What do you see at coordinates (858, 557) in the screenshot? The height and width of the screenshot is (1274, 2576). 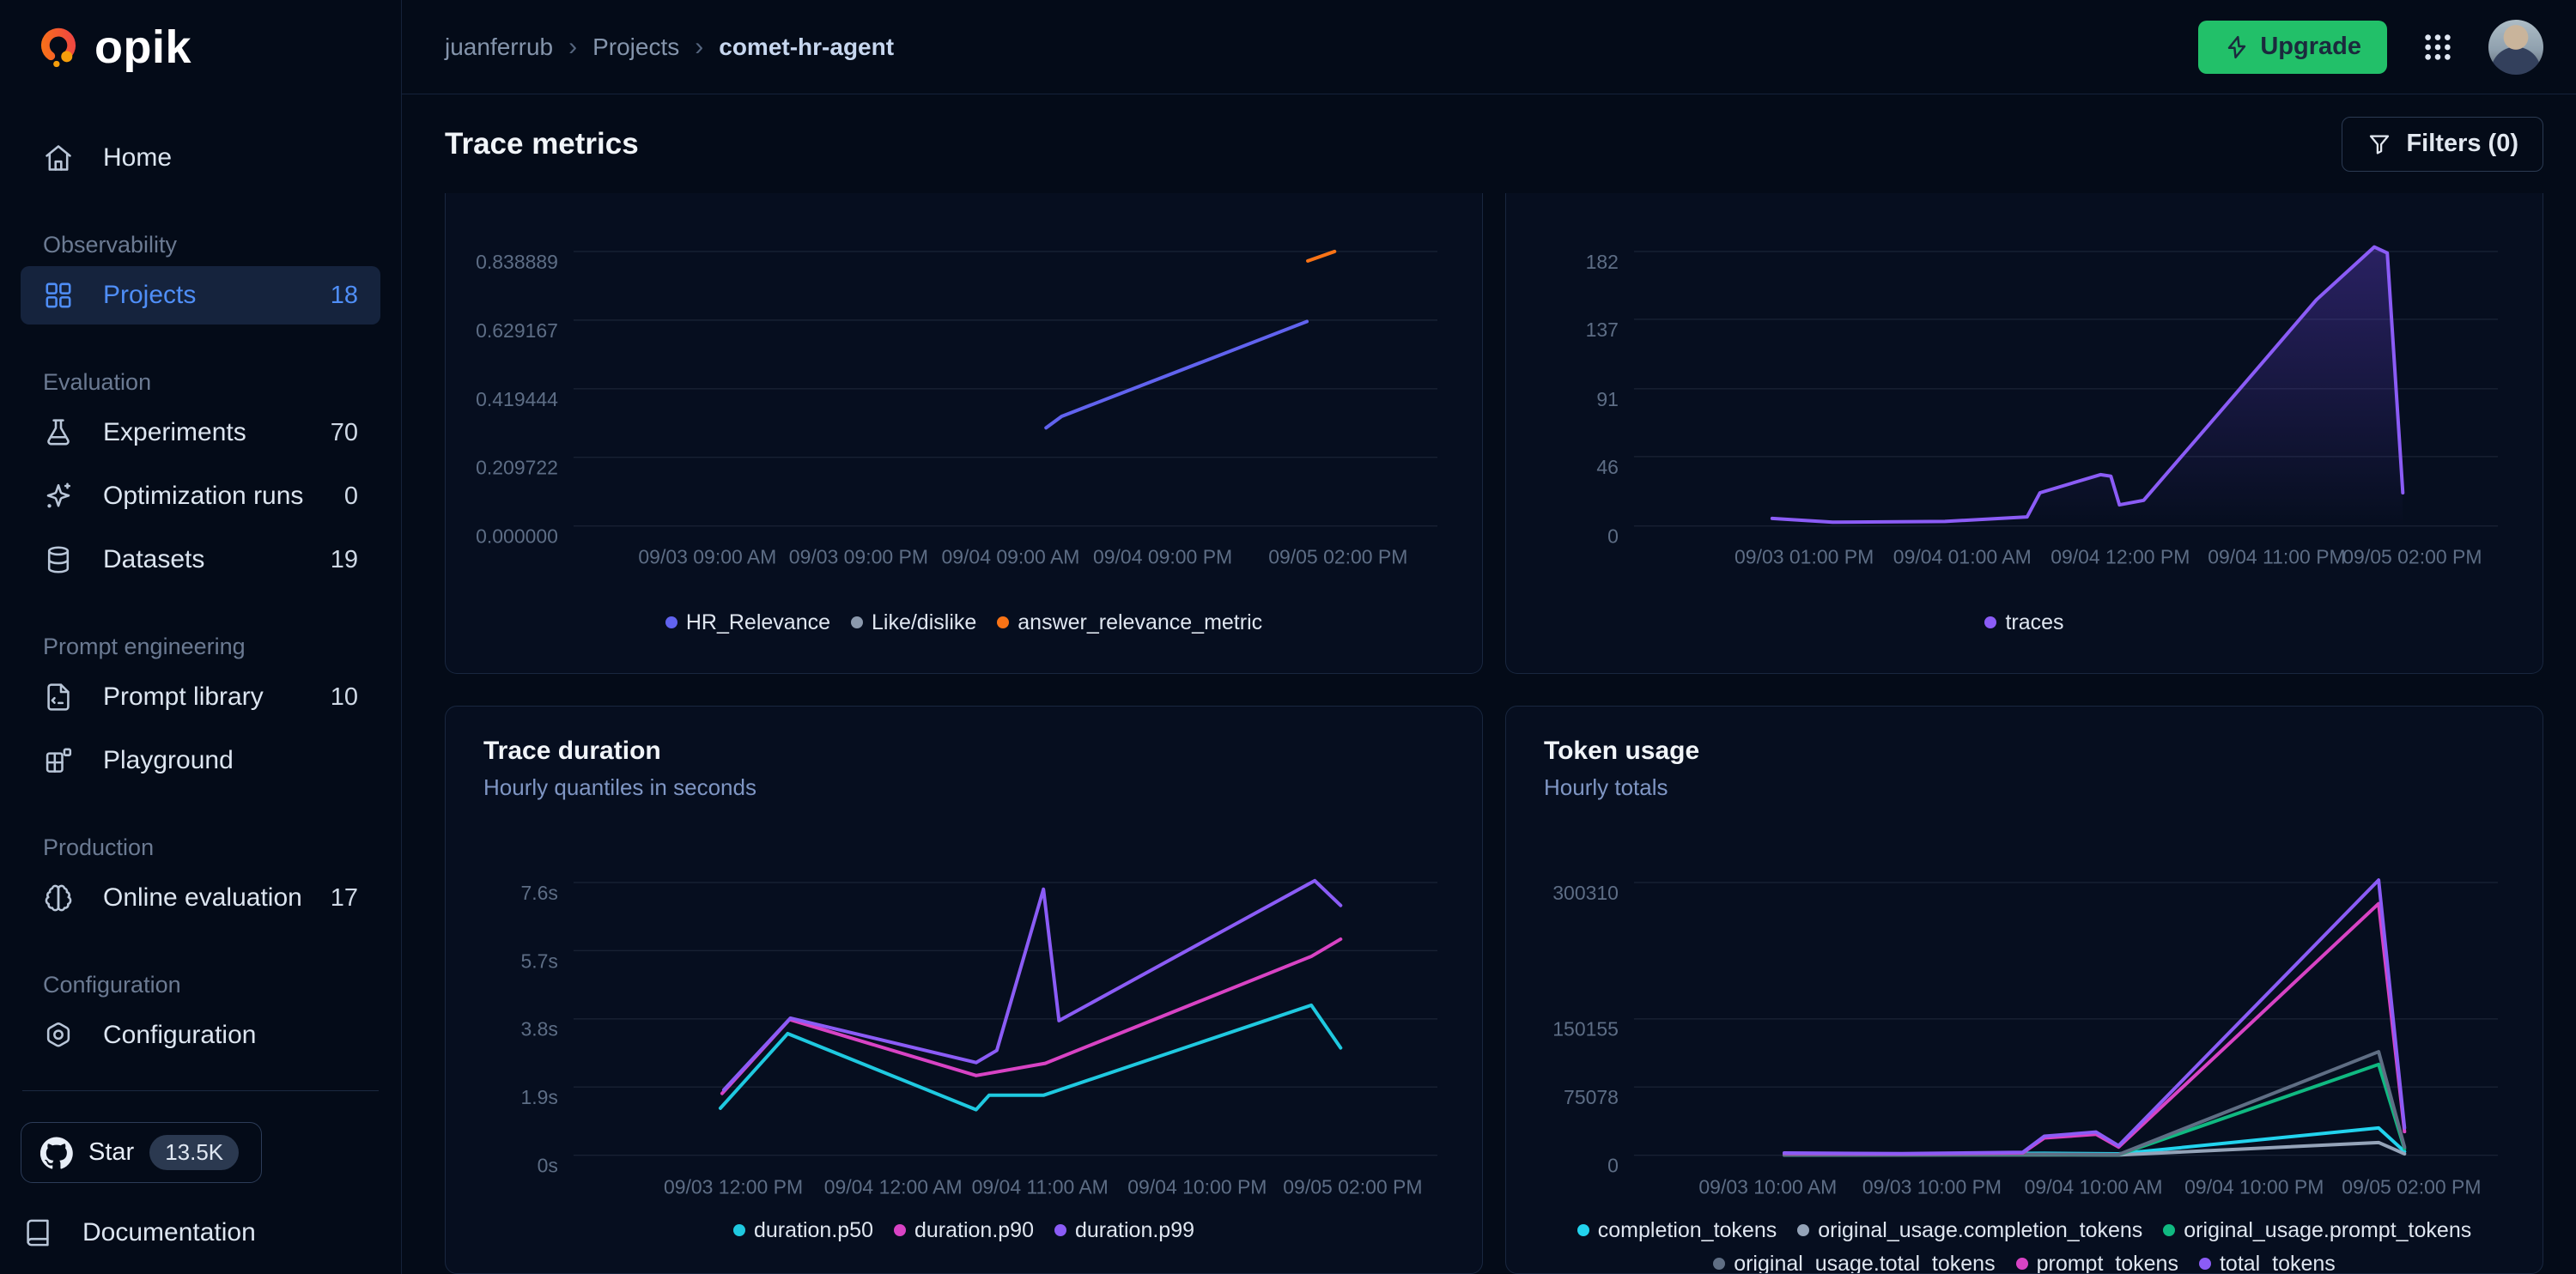 I see `svg-text: 09/03 09:00 PM` at bounding box center [858, 557].